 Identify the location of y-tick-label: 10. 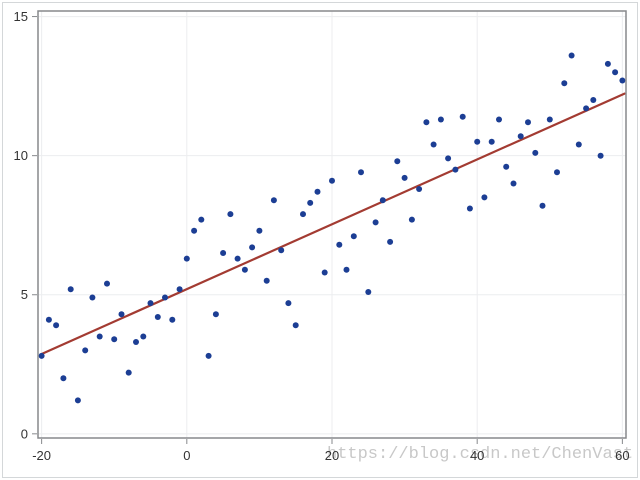
(21, 155).